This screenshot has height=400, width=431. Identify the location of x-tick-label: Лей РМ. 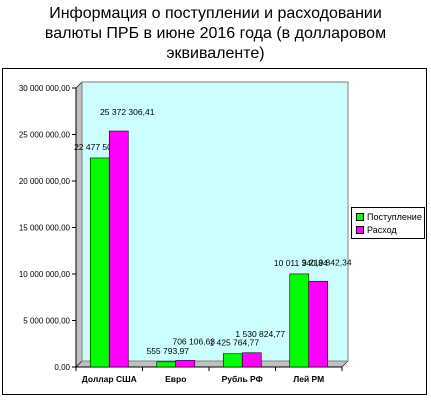
(308, 379).